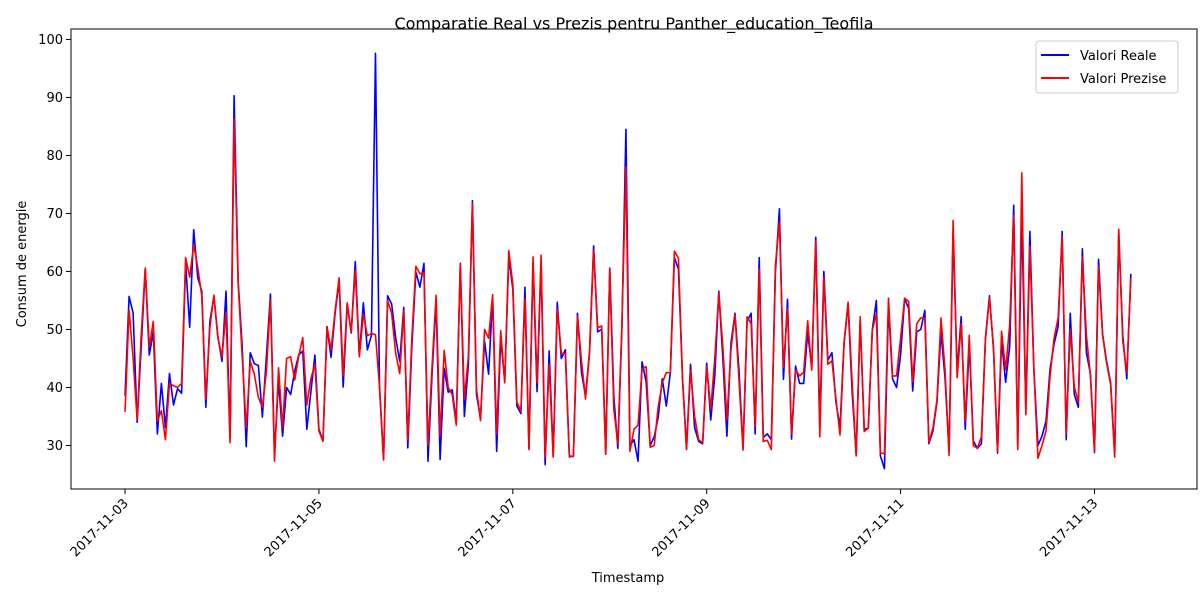 The width and height of the screenshot is (1200, 600). Describe the element at coordinates (1123, 79) in the screenshot. I see `legend-label-prezise: Valori Prezise` at that location.